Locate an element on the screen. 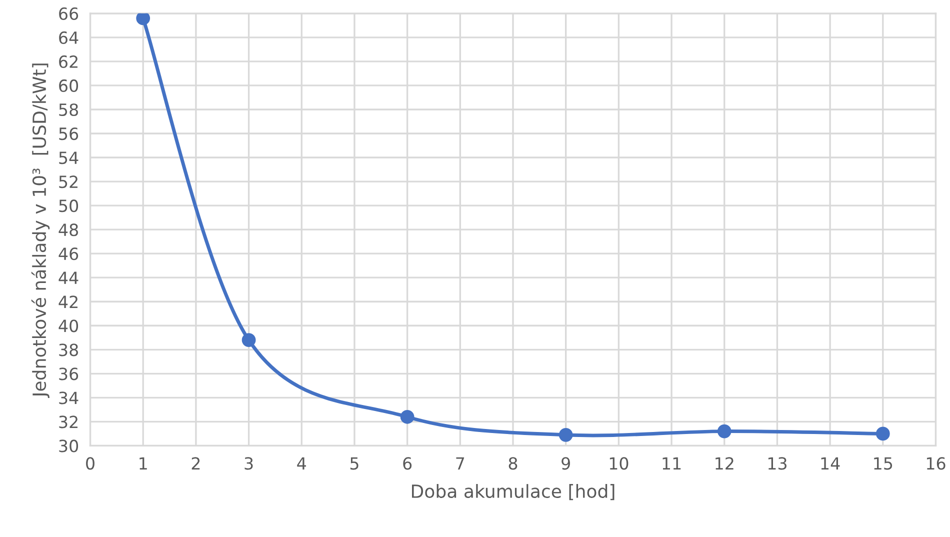  x-tick-label: 1 is located at coordinates (143, 463).